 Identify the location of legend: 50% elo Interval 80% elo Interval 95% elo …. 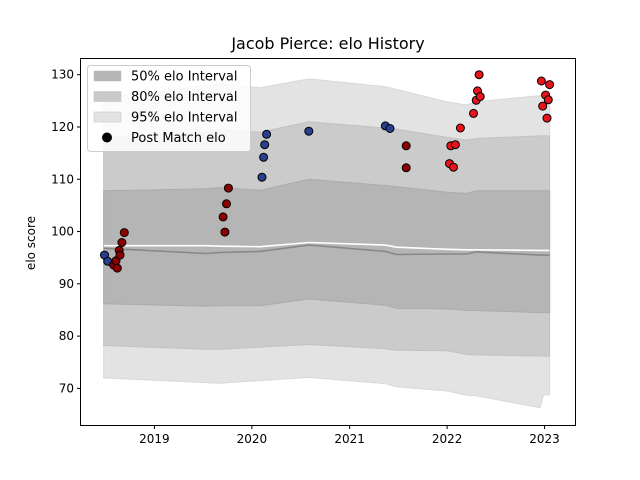
(169, 108).